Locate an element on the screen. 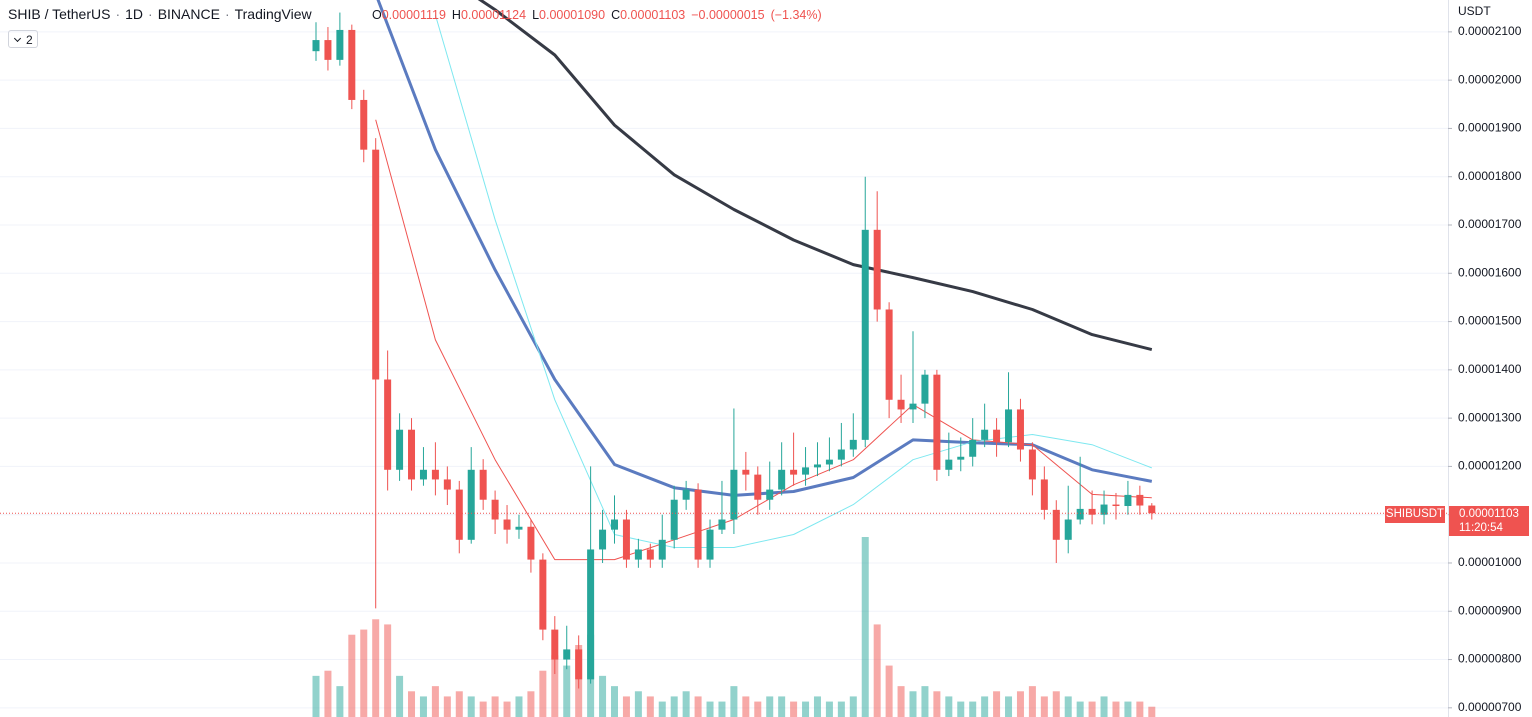 This screenshot has width=1532, height=717. countdown: 11:20:54 is located at coordinates (1481, 528).